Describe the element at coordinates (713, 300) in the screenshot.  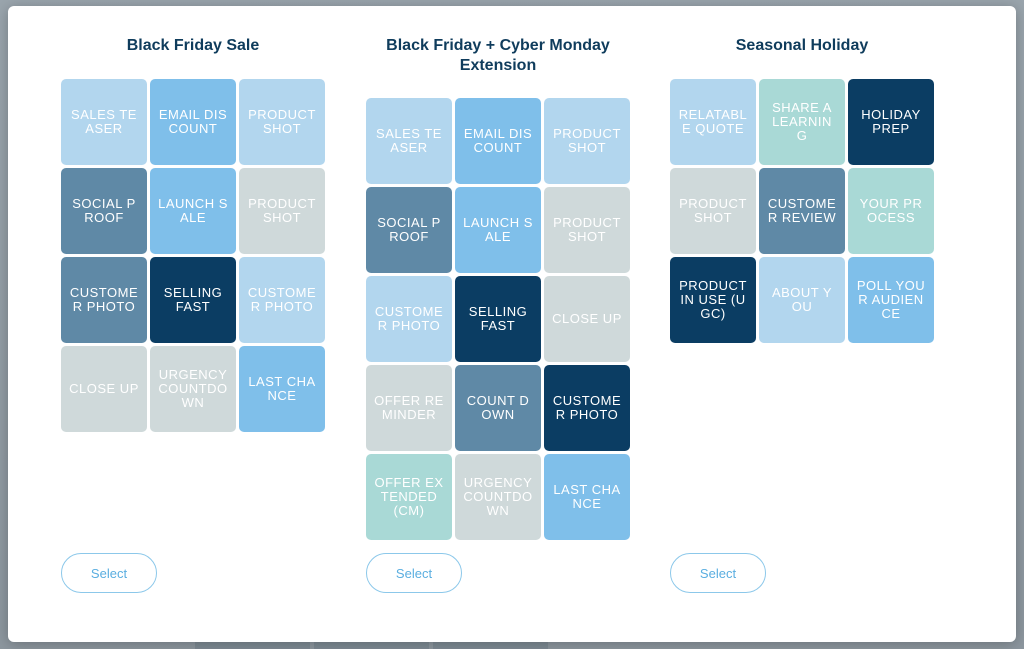
I see `content-tile: PRODUCT IN USE (UGC)` at that location.